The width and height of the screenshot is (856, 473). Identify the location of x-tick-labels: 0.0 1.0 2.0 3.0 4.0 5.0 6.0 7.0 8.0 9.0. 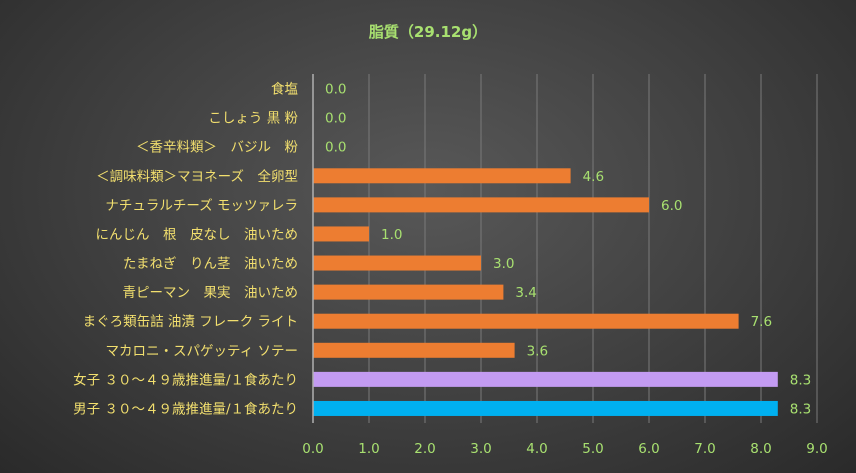
(564, 449).